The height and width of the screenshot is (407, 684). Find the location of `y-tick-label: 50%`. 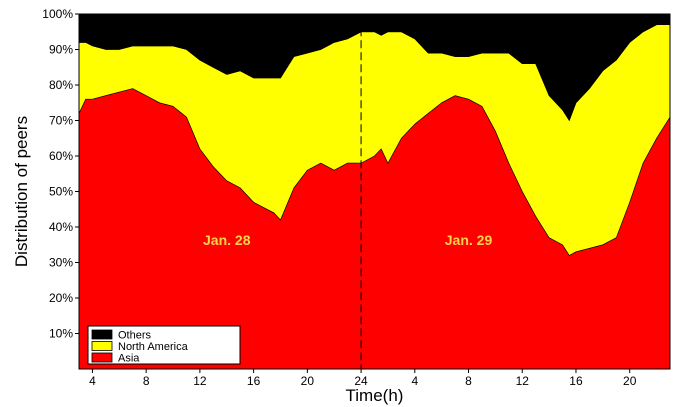

y-tick-label: 50% is located at coordinates (61, 192).